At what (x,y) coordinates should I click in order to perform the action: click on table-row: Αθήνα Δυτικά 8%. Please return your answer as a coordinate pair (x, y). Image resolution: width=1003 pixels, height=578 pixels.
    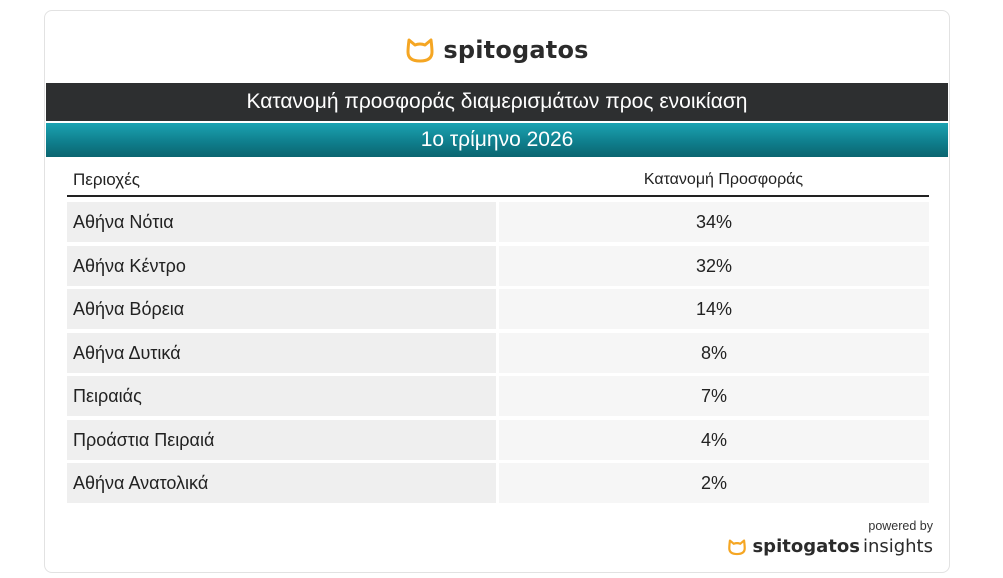
    Looking at the image, I should click on (498, 352).